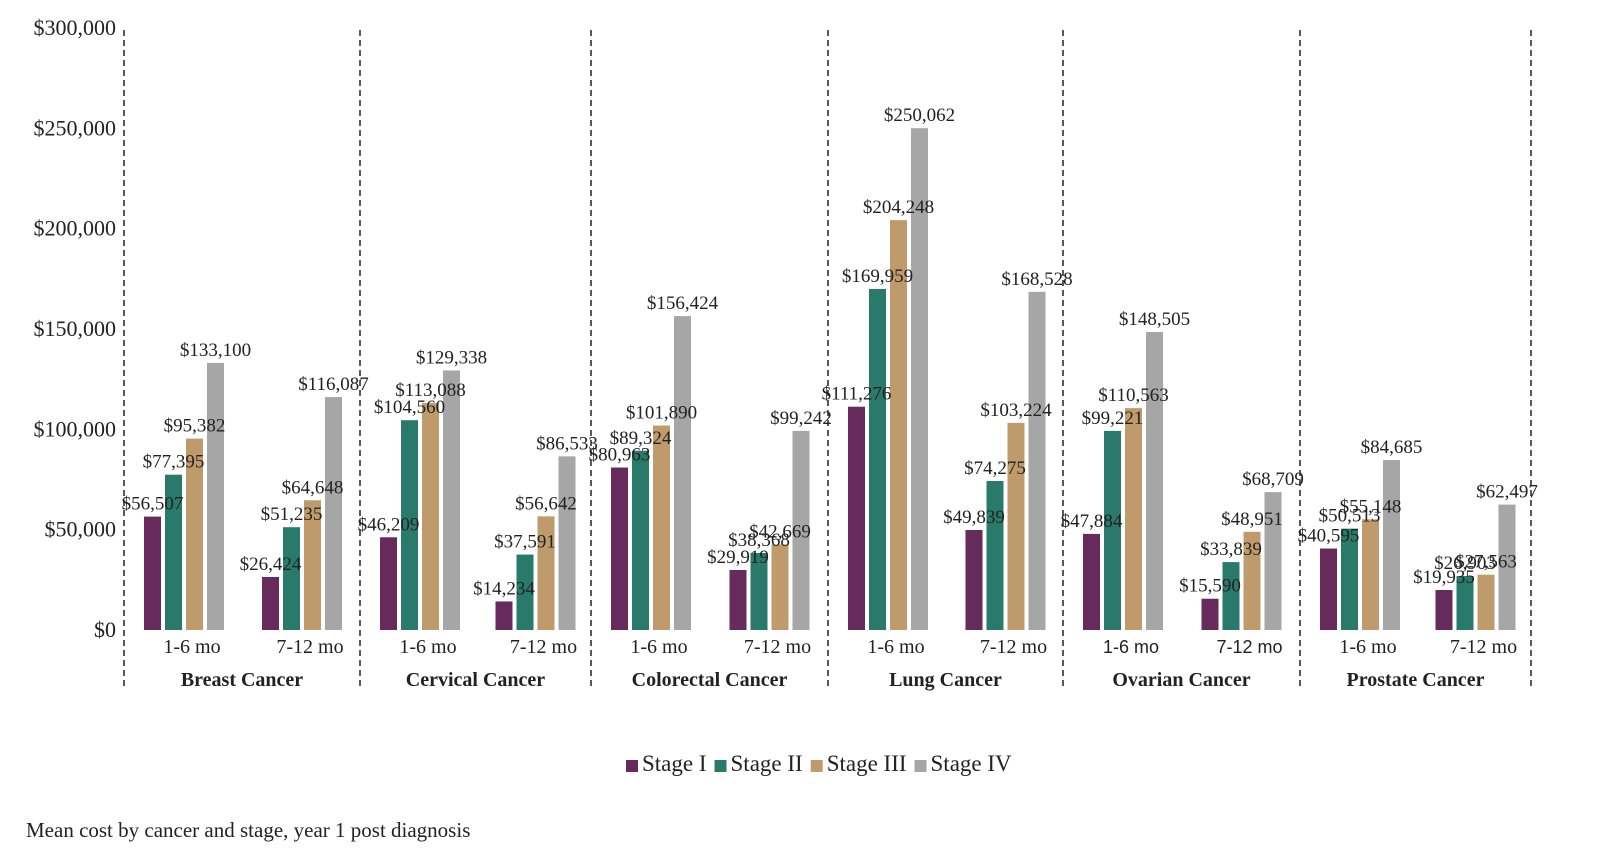  Describe the element at coordinates (1350, 516) in the screenshot. I see `data-label: $50,513` at that location.